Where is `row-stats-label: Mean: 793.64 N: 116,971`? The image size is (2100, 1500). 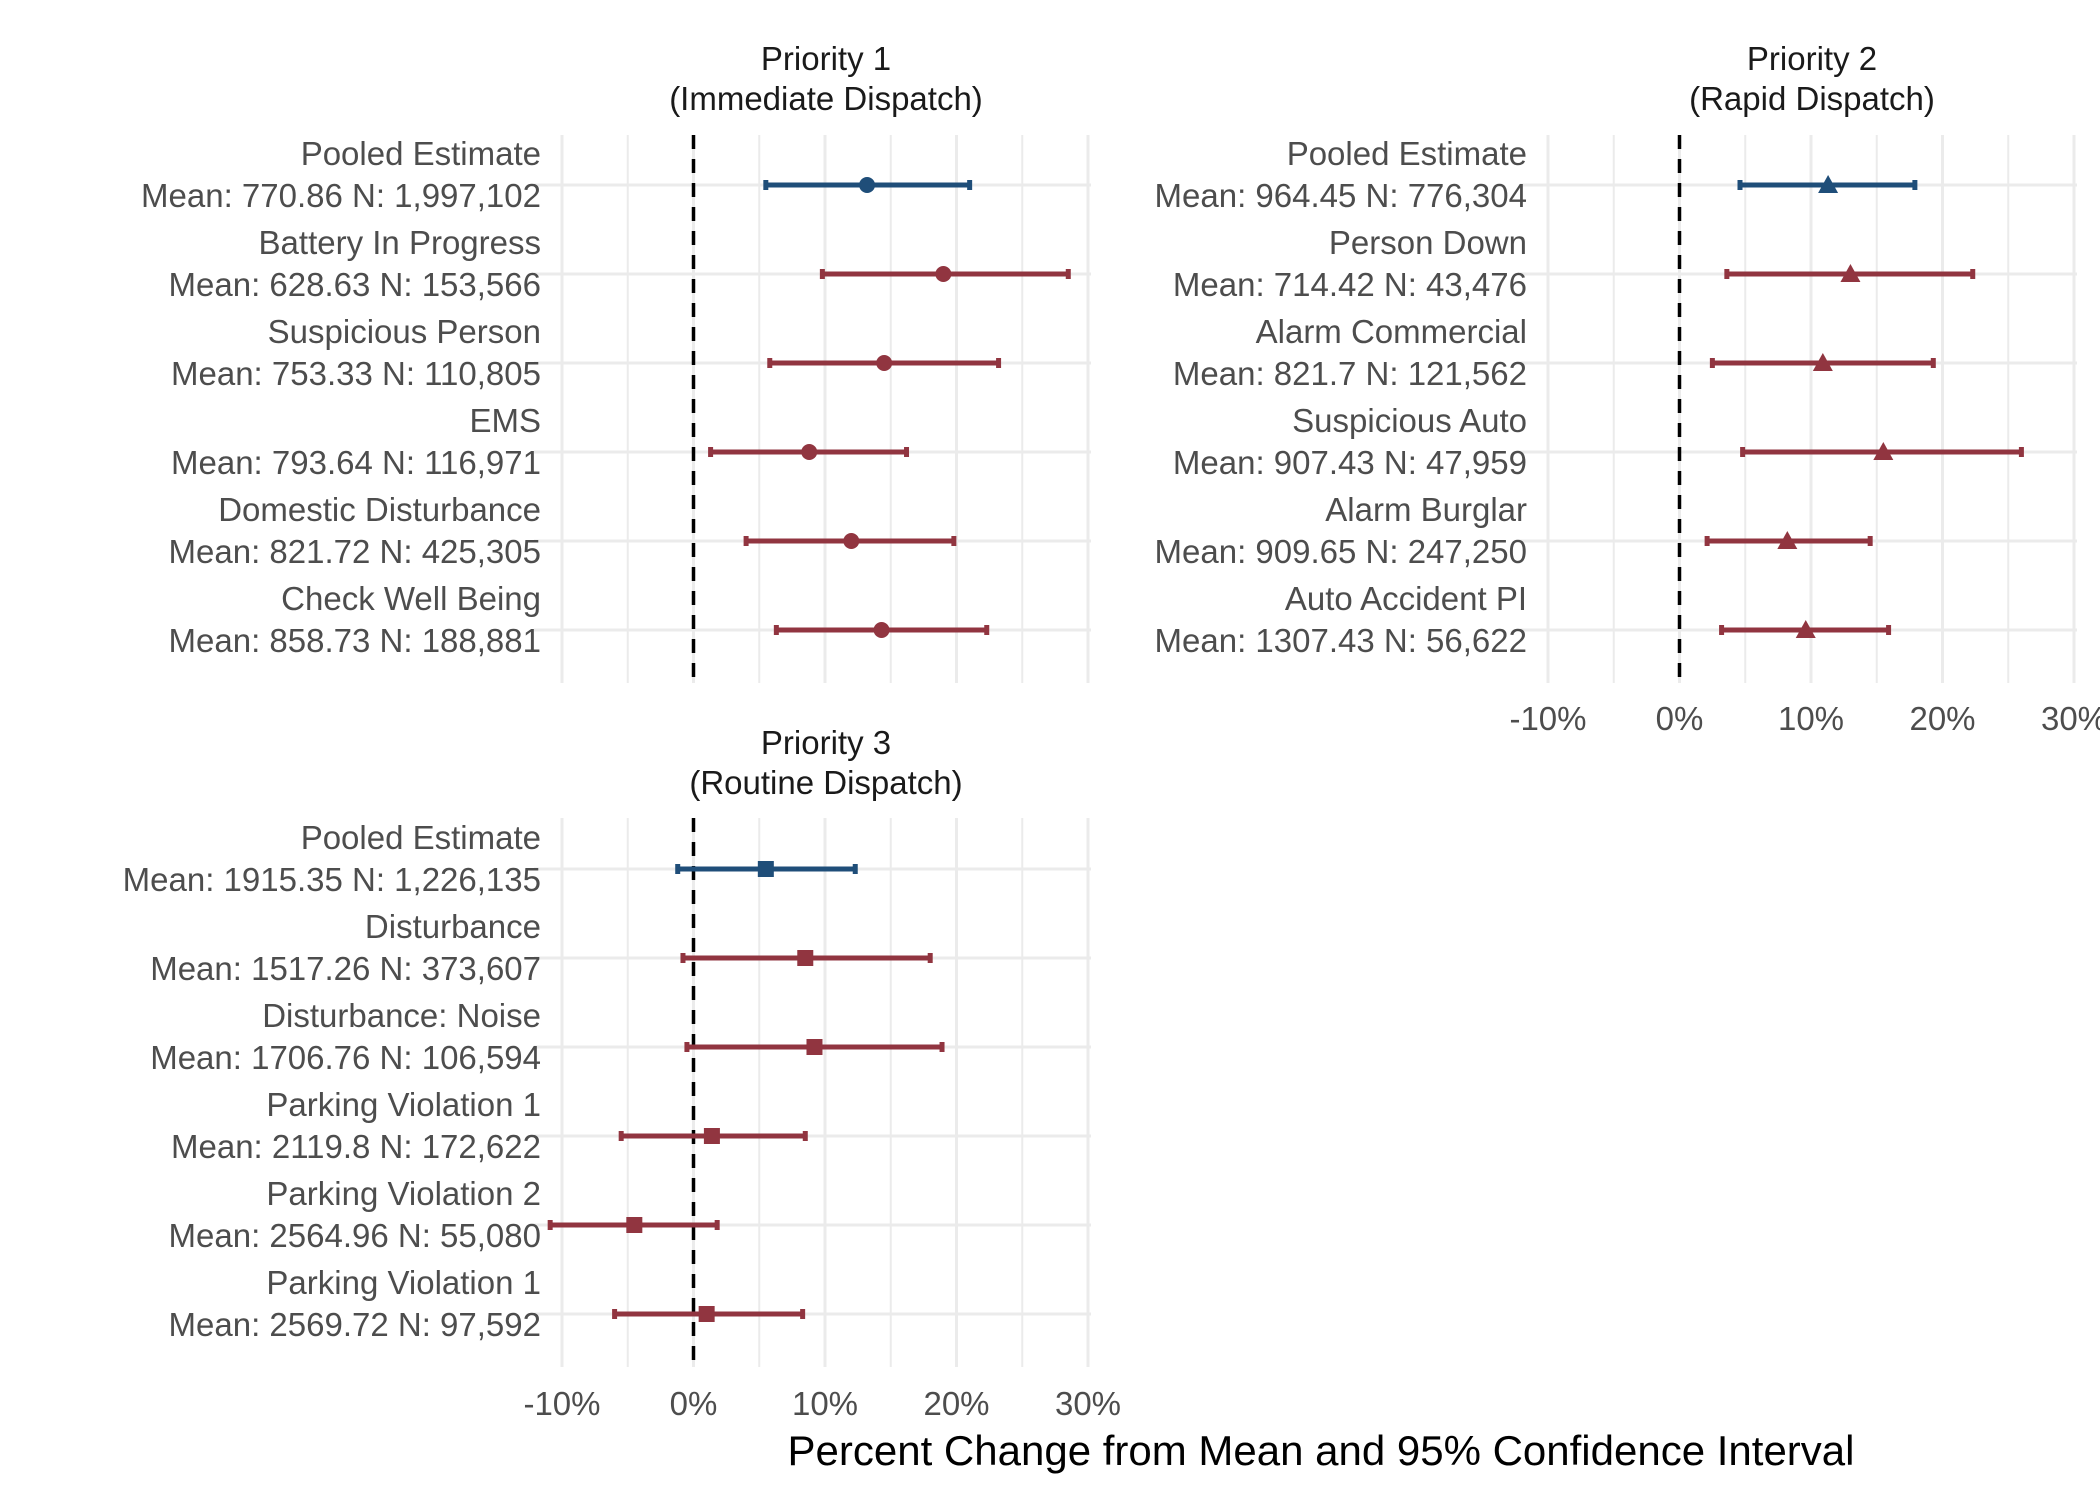
row-stats-label: Mean: 793.64 N: 116,971 is located at coordinates (356, 462).